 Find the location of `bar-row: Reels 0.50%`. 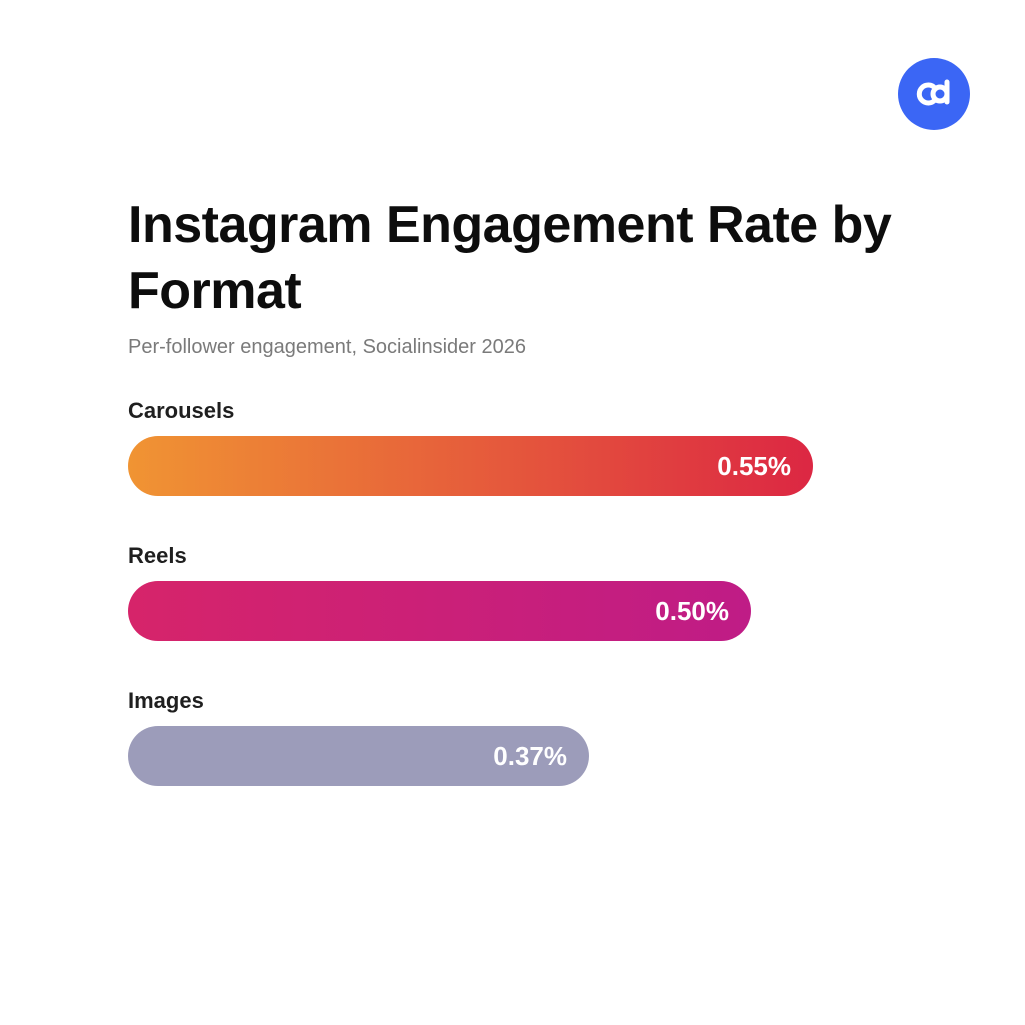

bar-row: Reels 0.50% is located at coordinates (508, 598).